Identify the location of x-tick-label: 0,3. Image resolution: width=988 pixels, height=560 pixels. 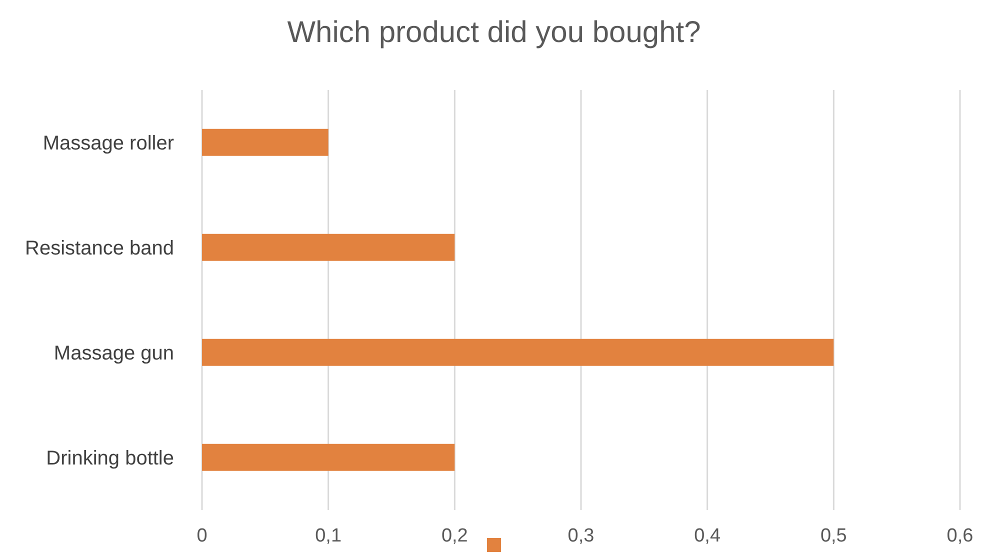
(581, 535).